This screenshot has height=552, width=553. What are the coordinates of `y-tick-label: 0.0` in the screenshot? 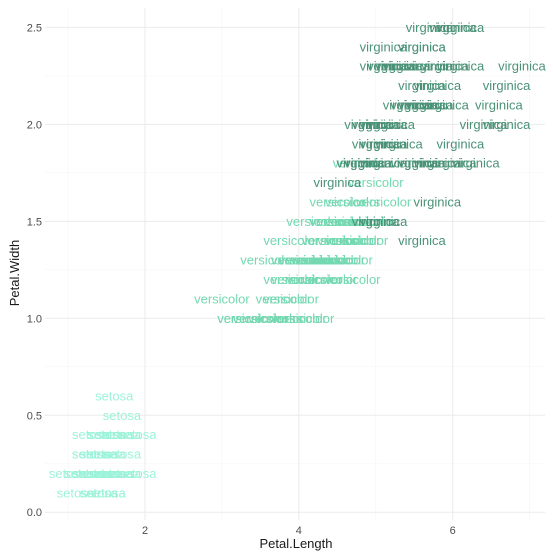 It's located at (34, 513).